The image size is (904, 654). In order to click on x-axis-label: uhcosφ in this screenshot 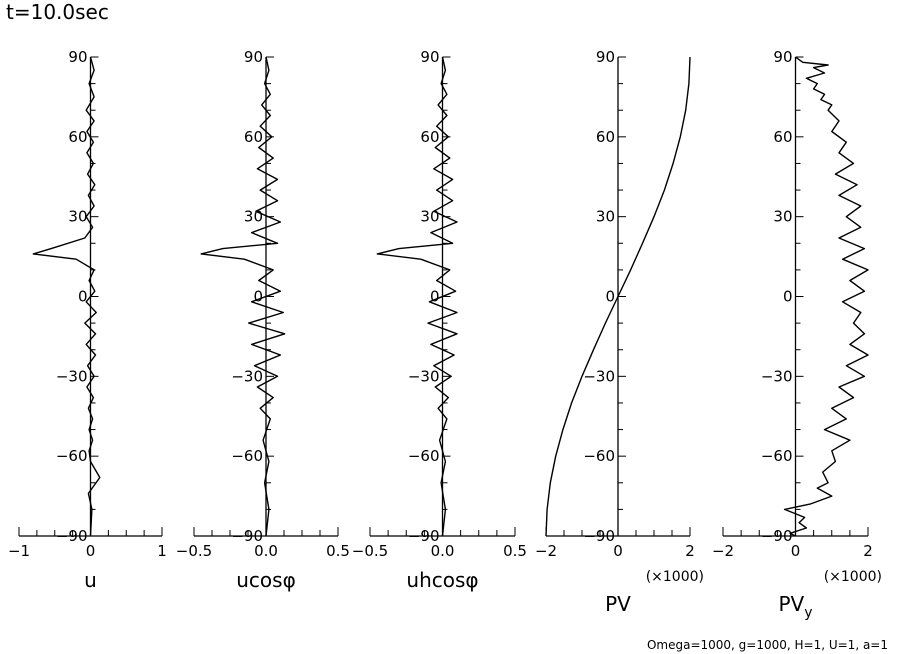, I will do `click(442, 580)`.